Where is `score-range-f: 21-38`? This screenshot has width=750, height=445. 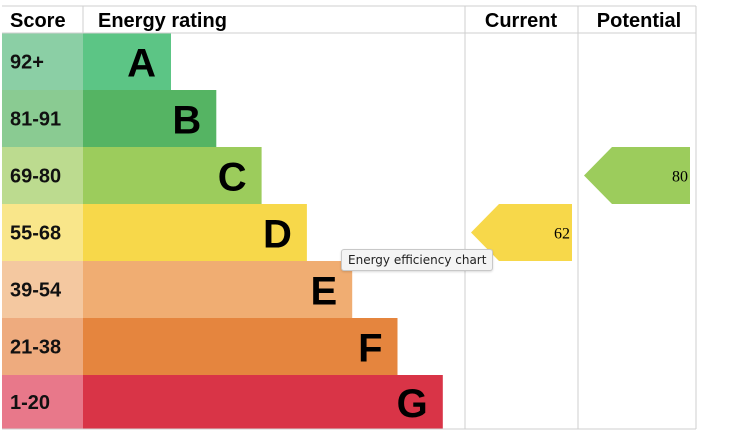 score-range-f: 21-38 is located at coordinates (35, 348).